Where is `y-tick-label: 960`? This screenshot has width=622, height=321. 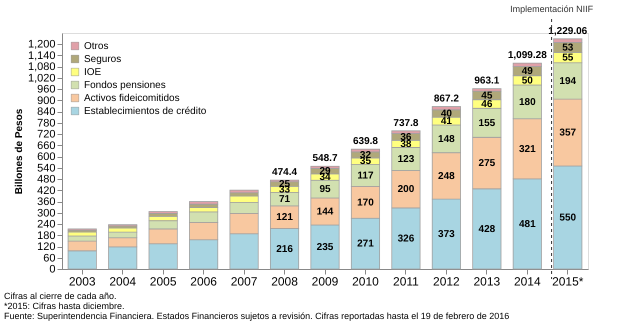 y-tick-label: 960 is located at coordinates (46, 90).